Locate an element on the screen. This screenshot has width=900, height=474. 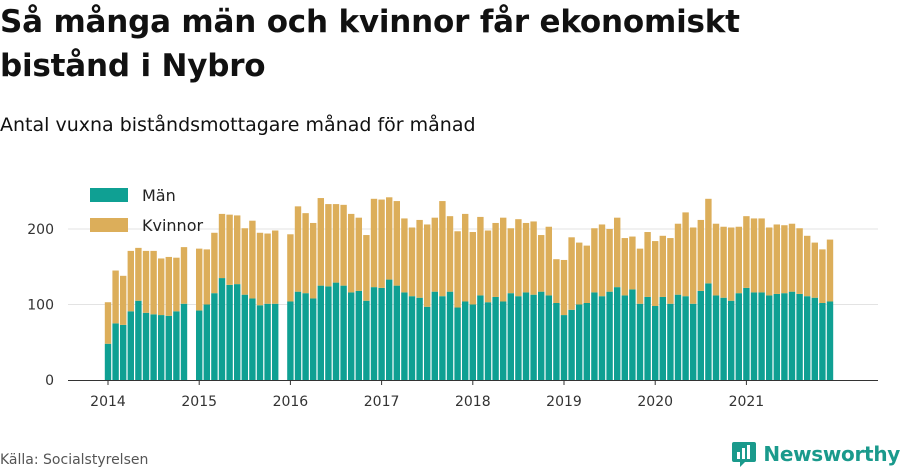
y-tick-label-0: 0 is located at coordinates (49, 381).